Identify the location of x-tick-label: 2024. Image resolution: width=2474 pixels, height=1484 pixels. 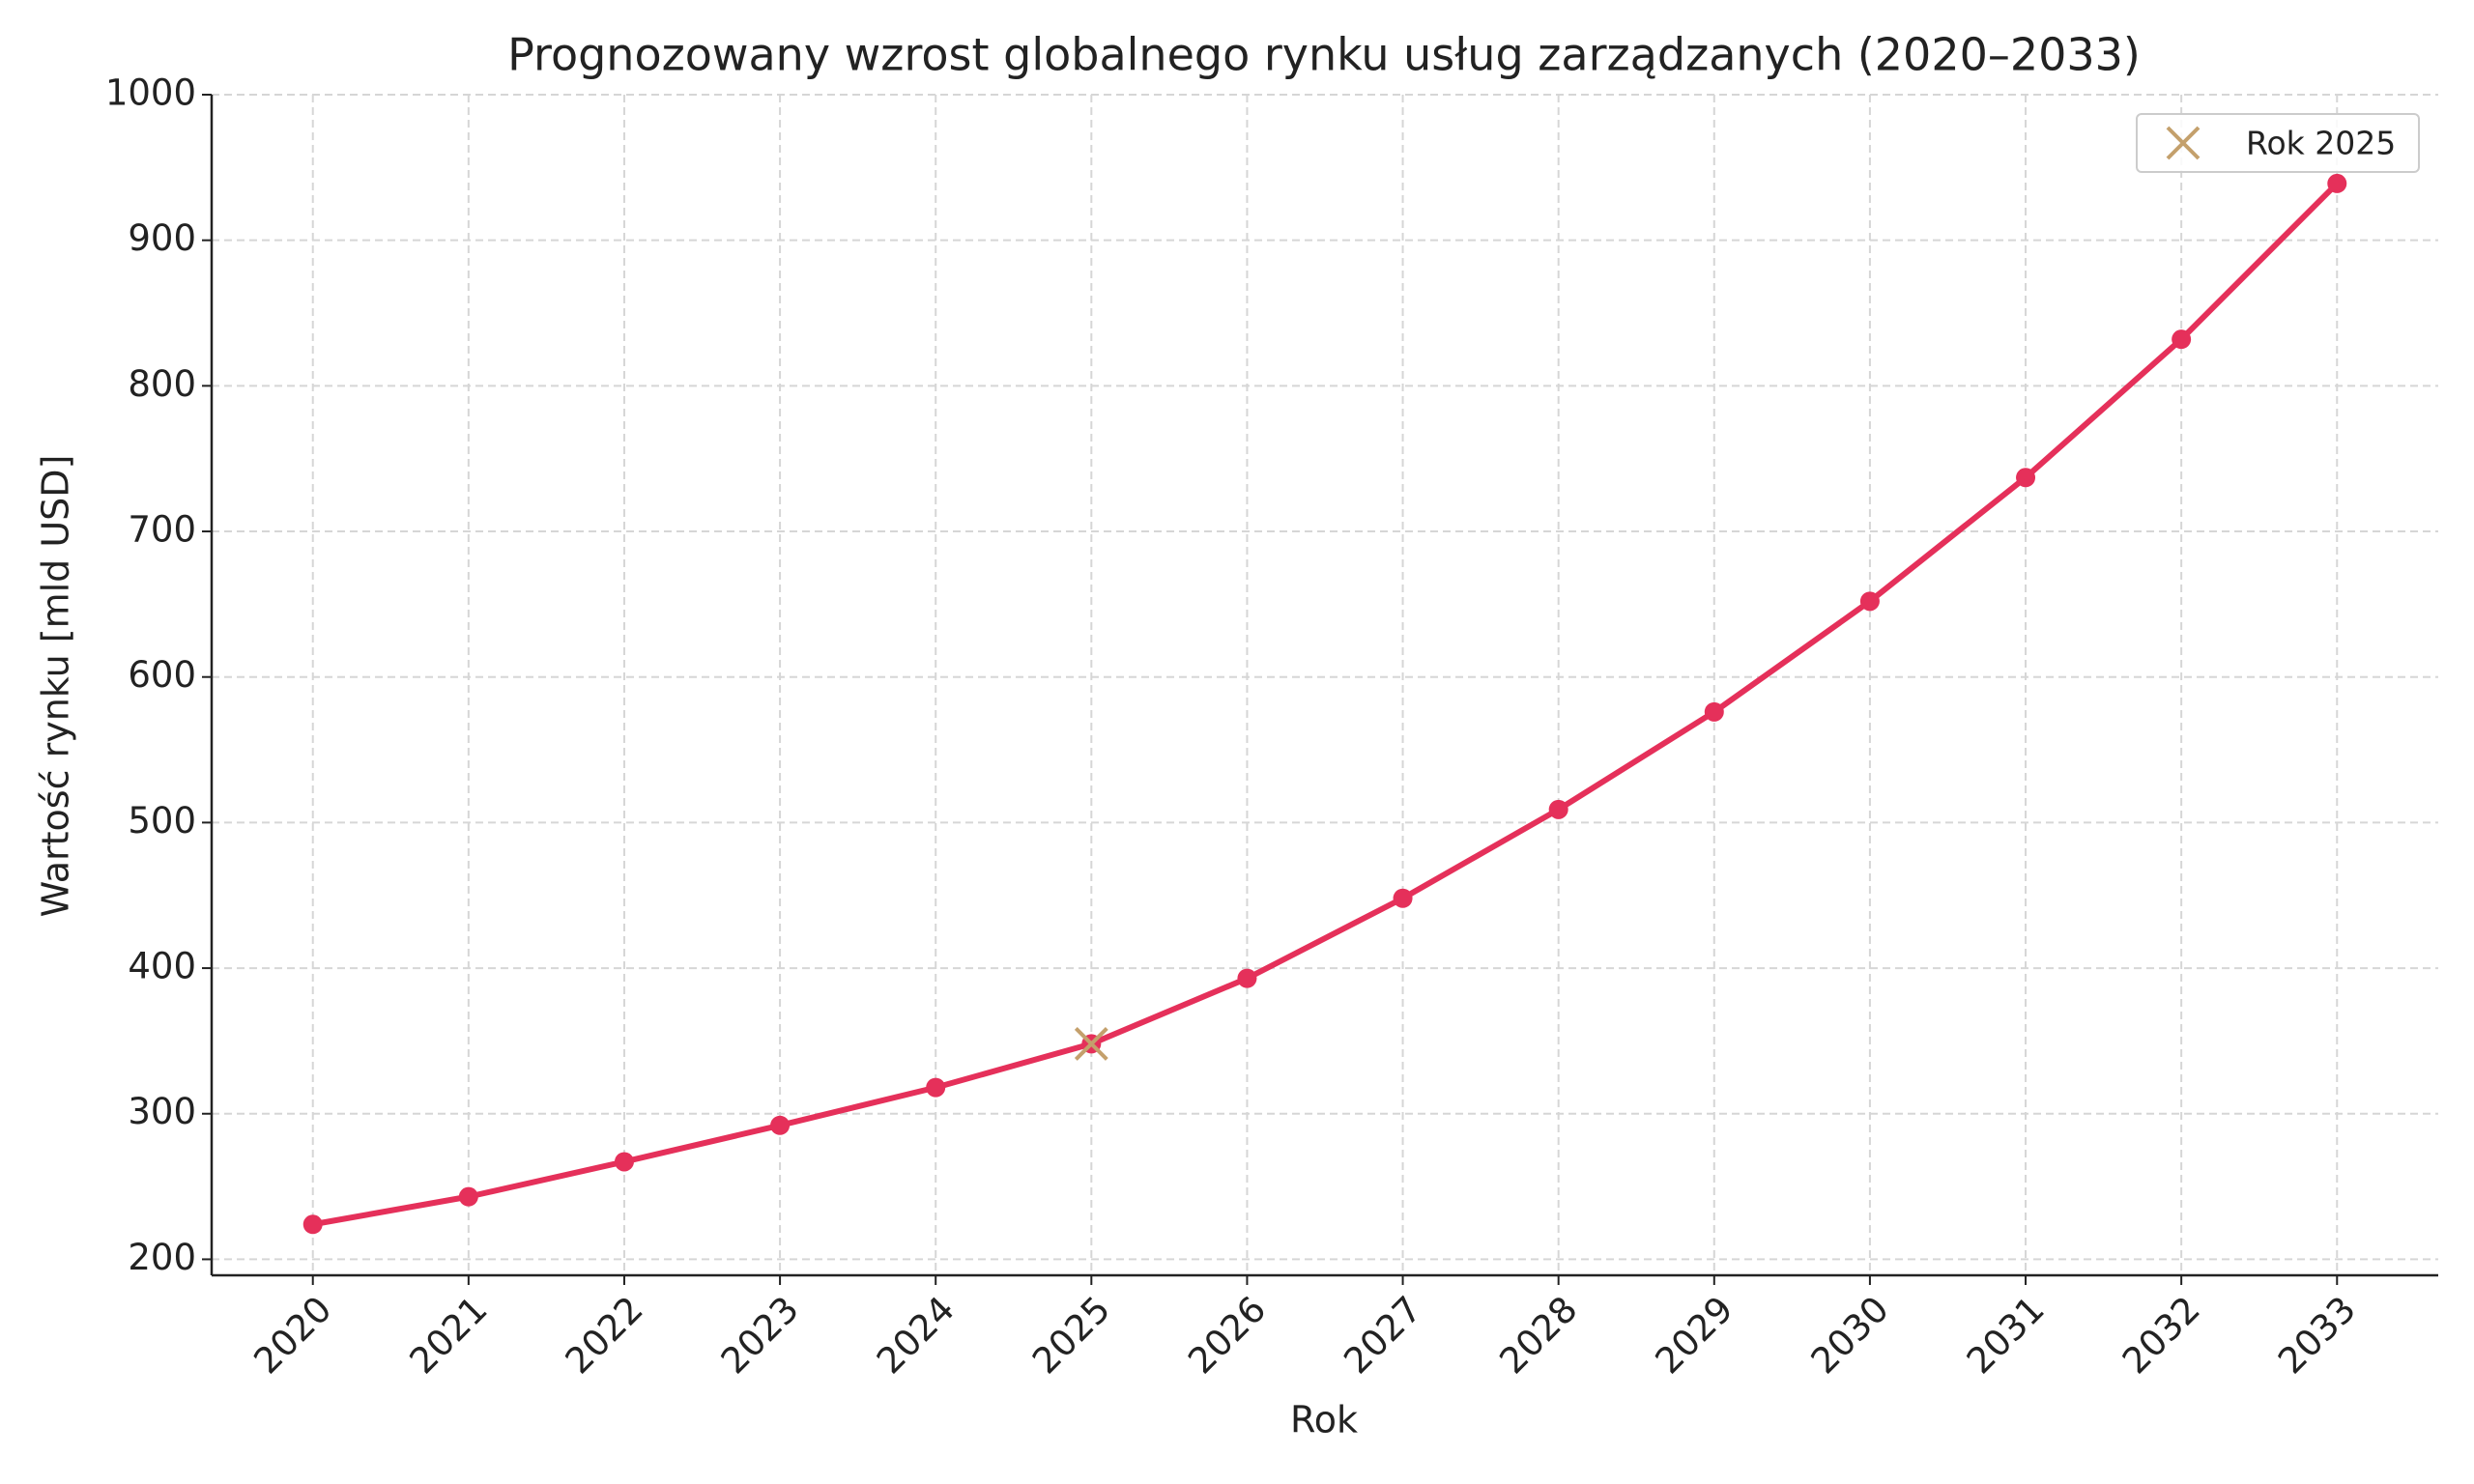
(916, 1335).